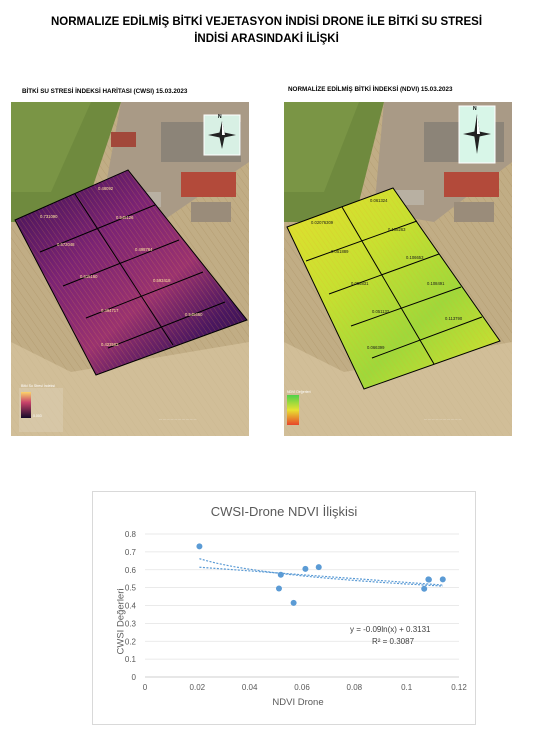 This screenshot has width=533, height=745. What do you see at coordinates (110, 310) in the screenshot?
I see `cwsi-plot-label: 0.494717` at bounding box center [110, 310].